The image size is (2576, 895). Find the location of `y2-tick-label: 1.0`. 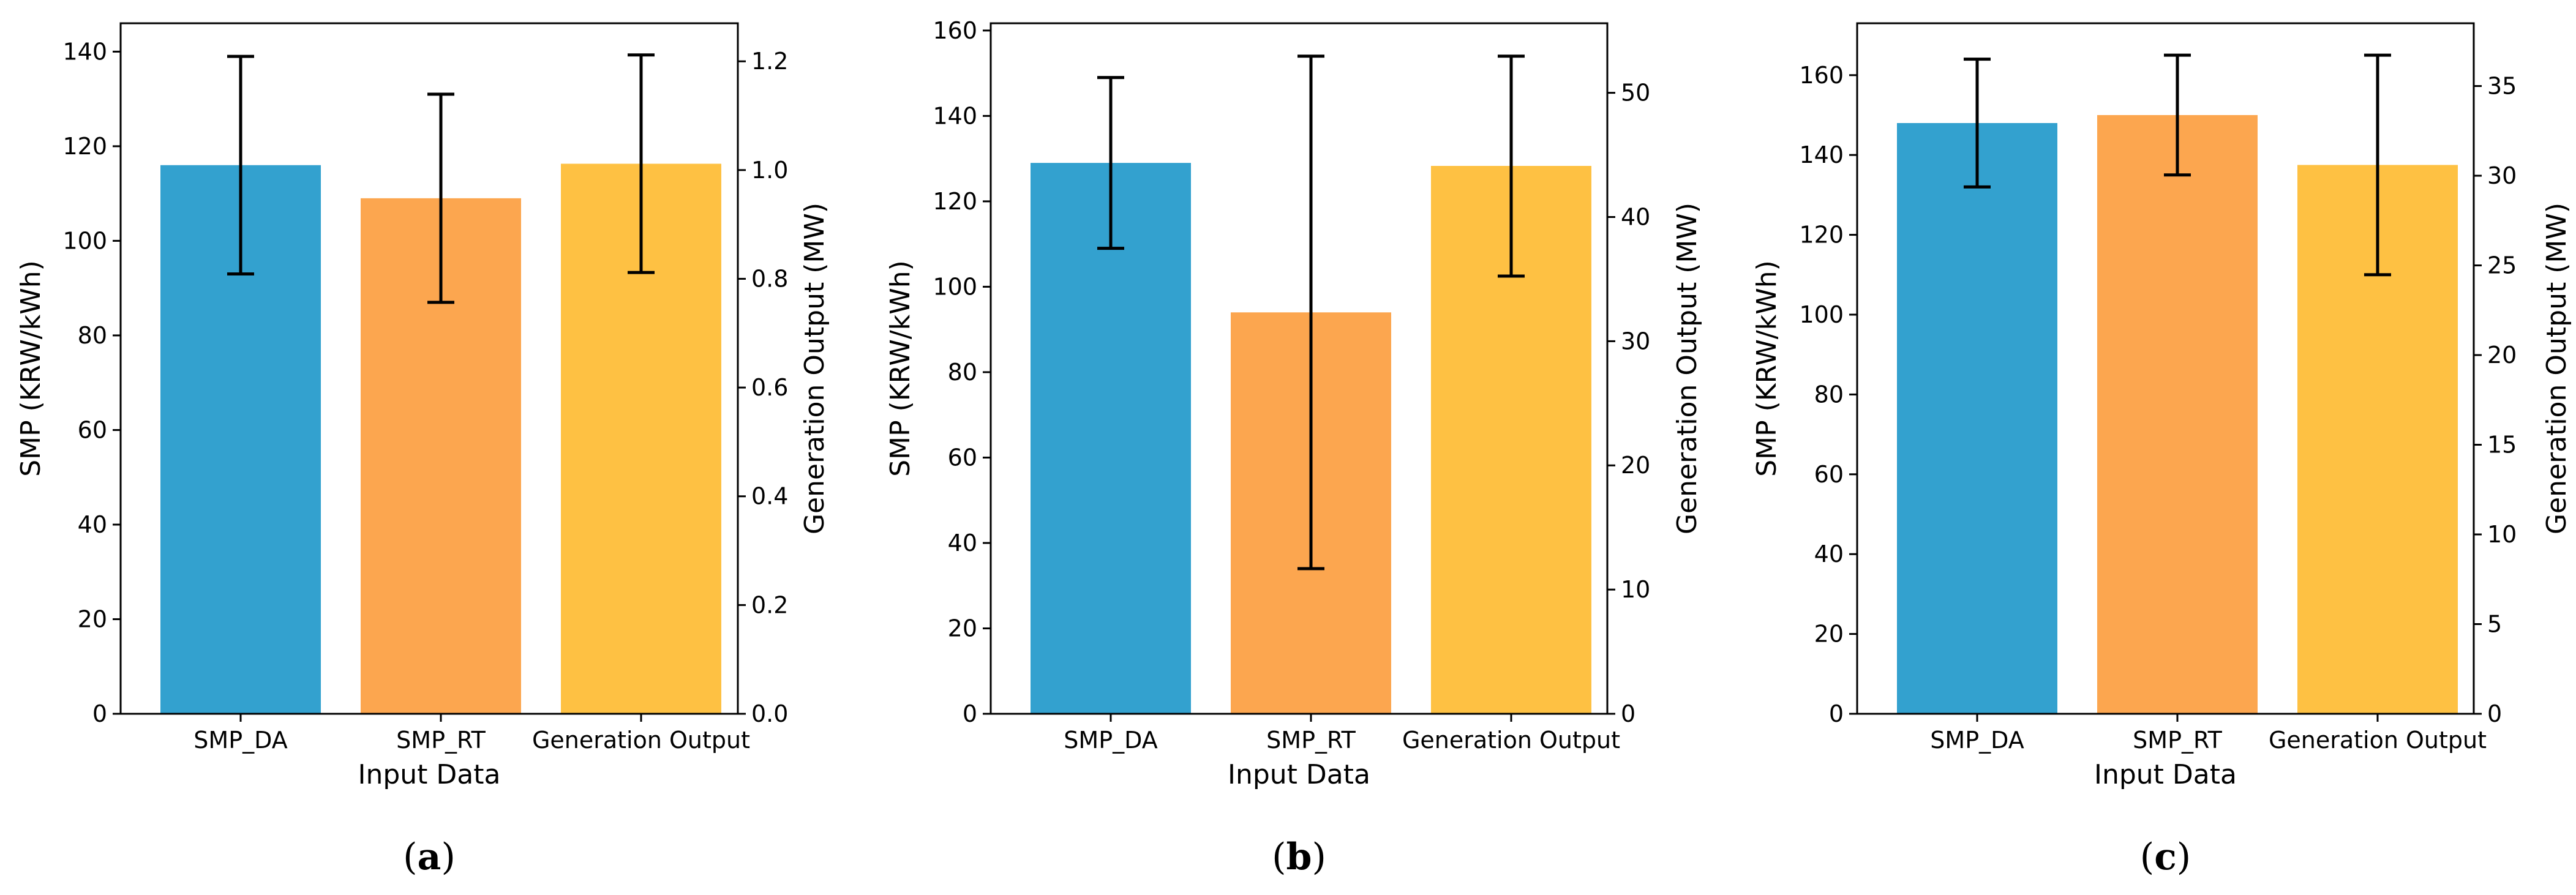

y2-tick-label: 1.0 is located at coordinates (769, 170).